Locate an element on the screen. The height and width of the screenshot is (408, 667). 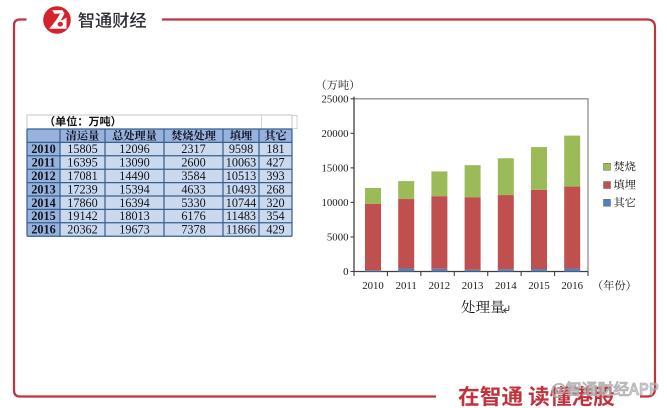
svg-text: 181 is located at coordinates (275, 149).